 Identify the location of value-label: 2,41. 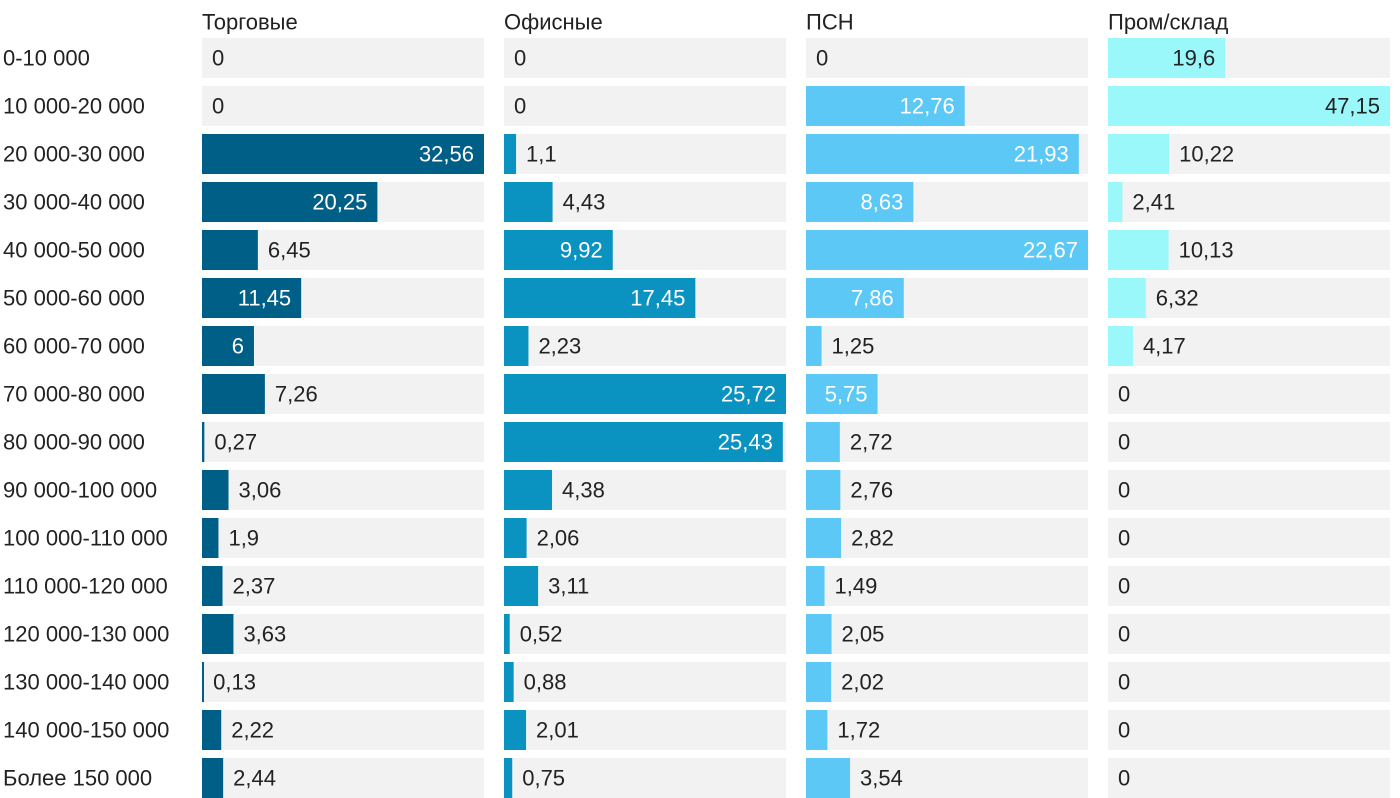
(1153, 202).